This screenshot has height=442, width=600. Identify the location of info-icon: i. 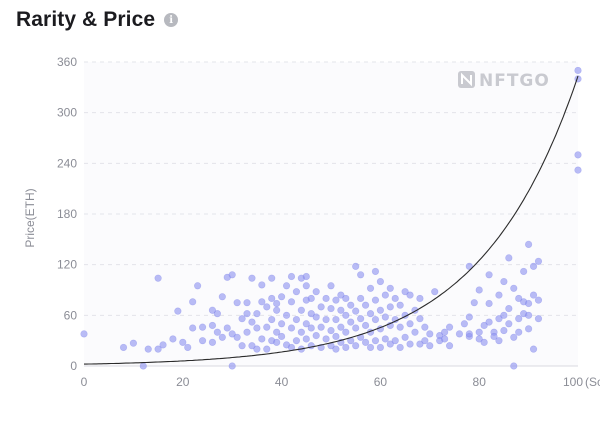
(171, 20).